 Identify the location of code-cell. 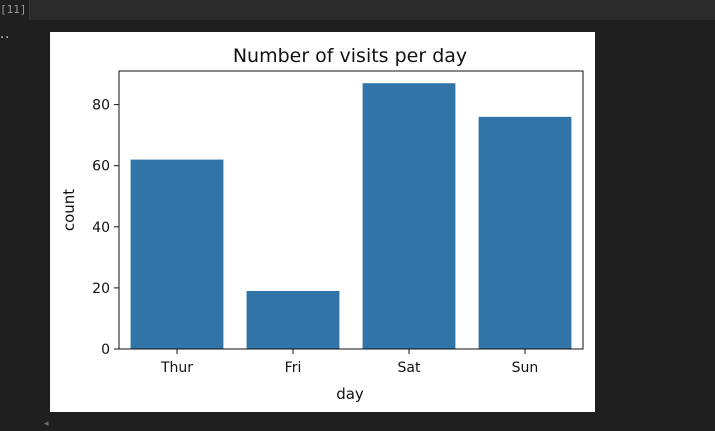
(372, 10).